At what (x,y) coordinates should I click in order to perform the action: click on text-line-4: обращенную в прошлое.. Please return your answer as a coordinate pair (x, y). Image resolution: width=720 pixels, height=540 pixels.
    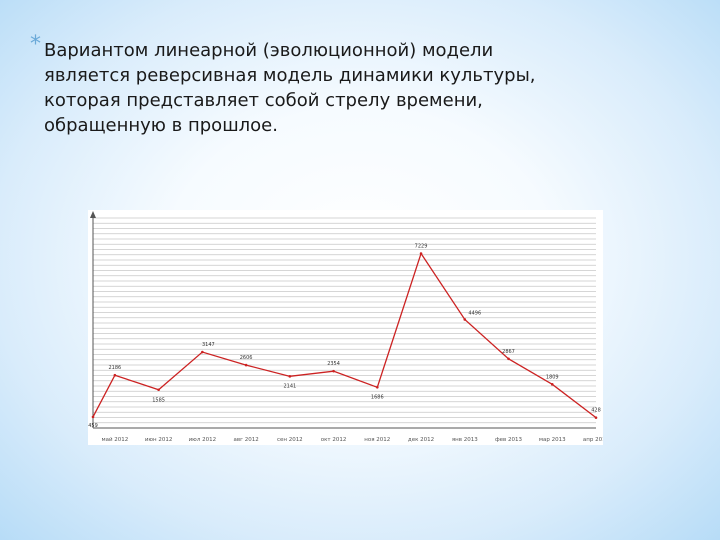
    Looking at the image, I should click on (161, 125).